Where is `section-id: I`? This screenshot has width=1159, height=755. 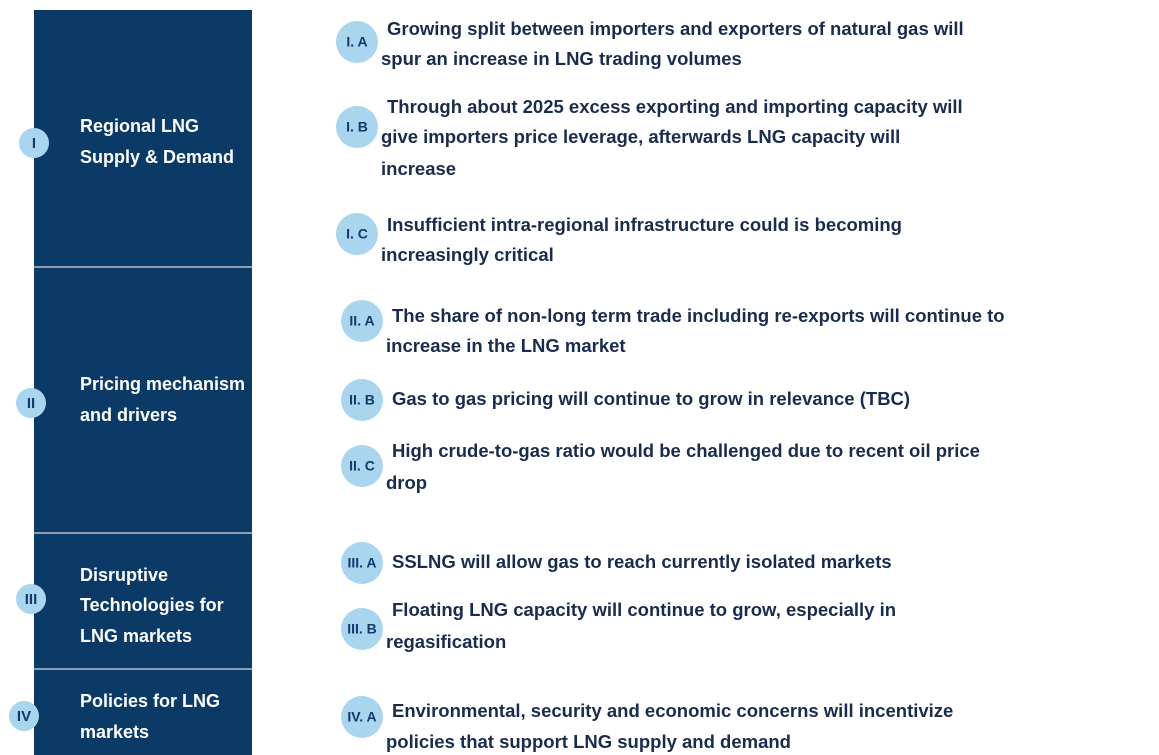 section-id: I is located at coordinates (34, 143).